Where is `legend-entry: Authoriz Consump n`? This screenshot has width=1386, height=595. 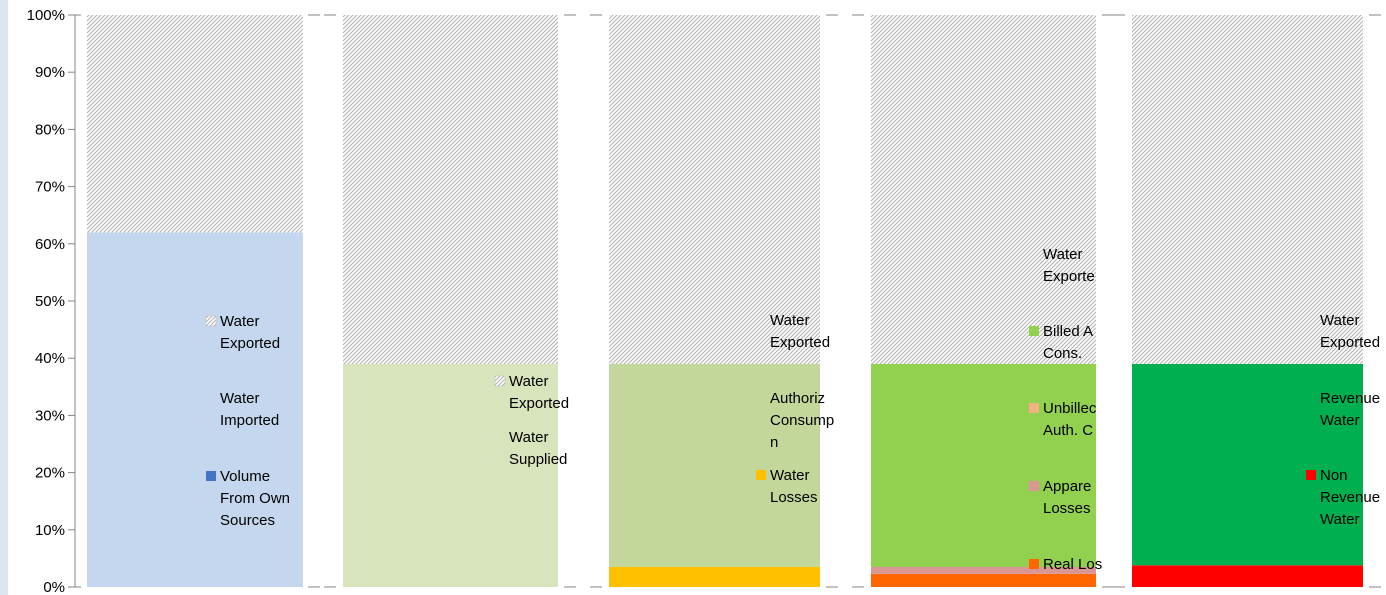 legend-entry: Authoriz Consump n is located at coordinates (802, 420).